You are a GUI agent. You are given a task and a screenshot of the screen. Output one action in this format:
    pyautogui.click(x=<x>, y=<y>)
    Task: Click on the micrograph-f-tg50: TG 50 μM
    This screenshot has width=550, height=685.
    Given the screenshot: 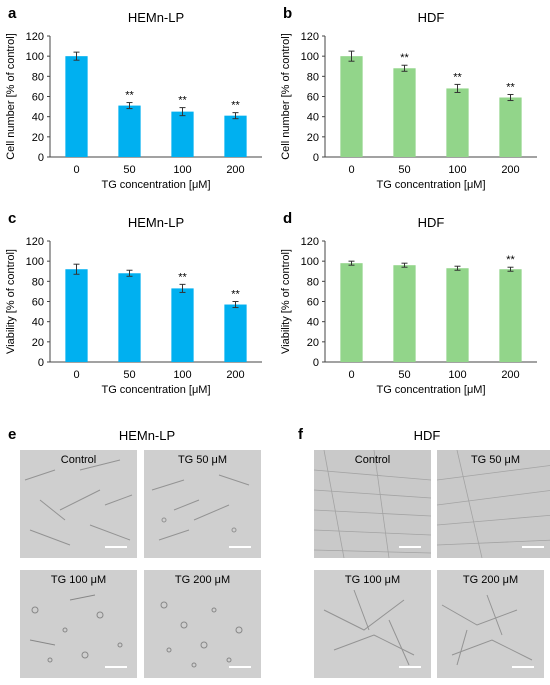 What is the action you would take?
    pyautogui.click(x=493, y=504)
    